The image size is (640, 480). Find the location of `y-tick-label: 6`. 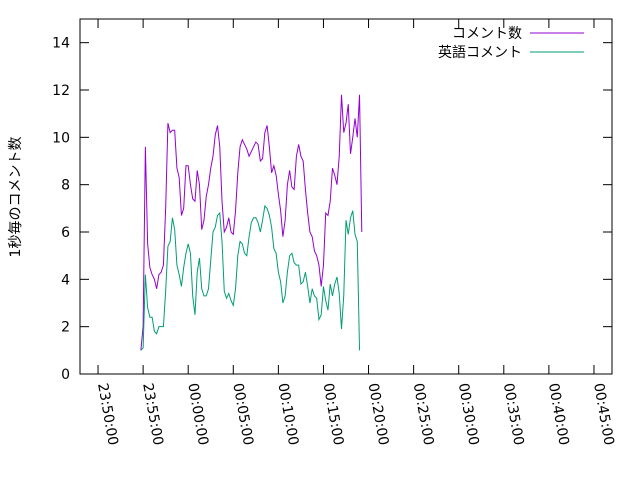

y-tick-label: 6 is located at coordinates (65, 233).